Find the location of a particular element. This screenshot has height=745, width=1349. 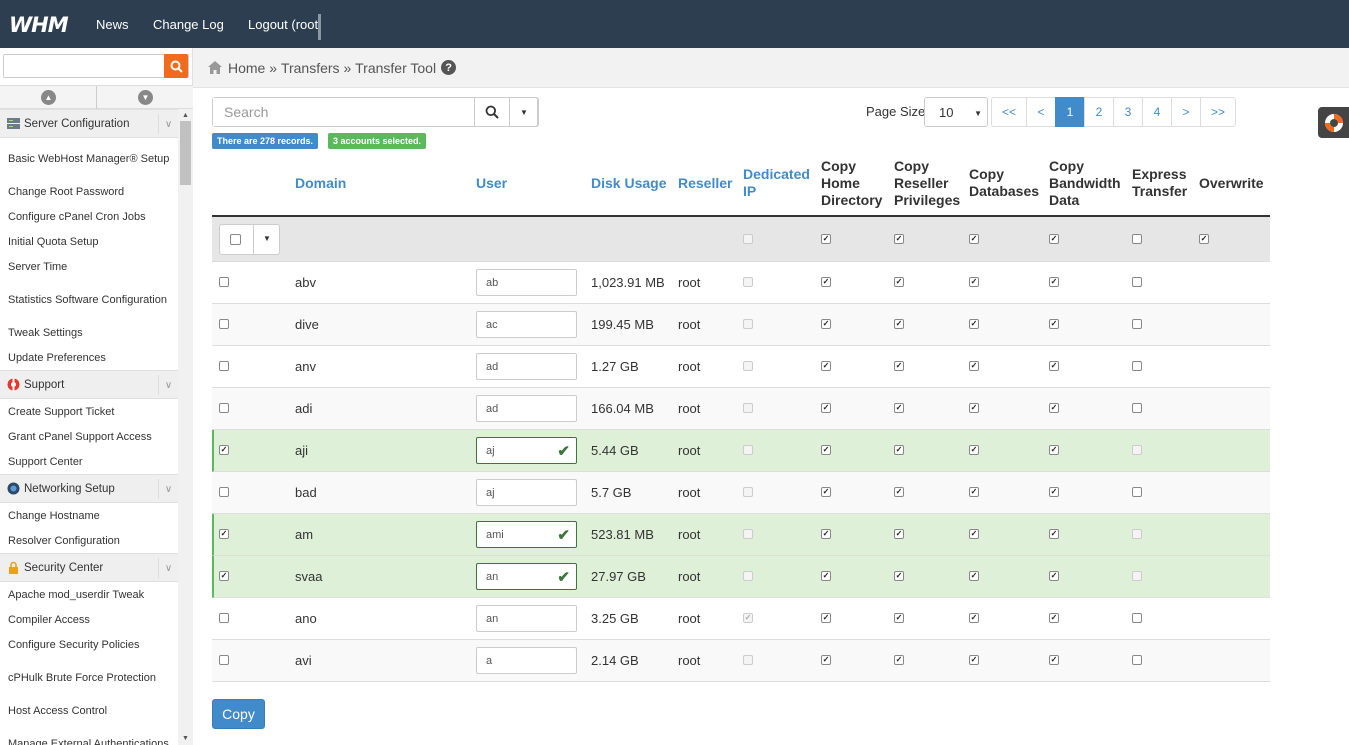

sidebar-scrollbar: ▲ ▼ is located at coordinates (185, 427).